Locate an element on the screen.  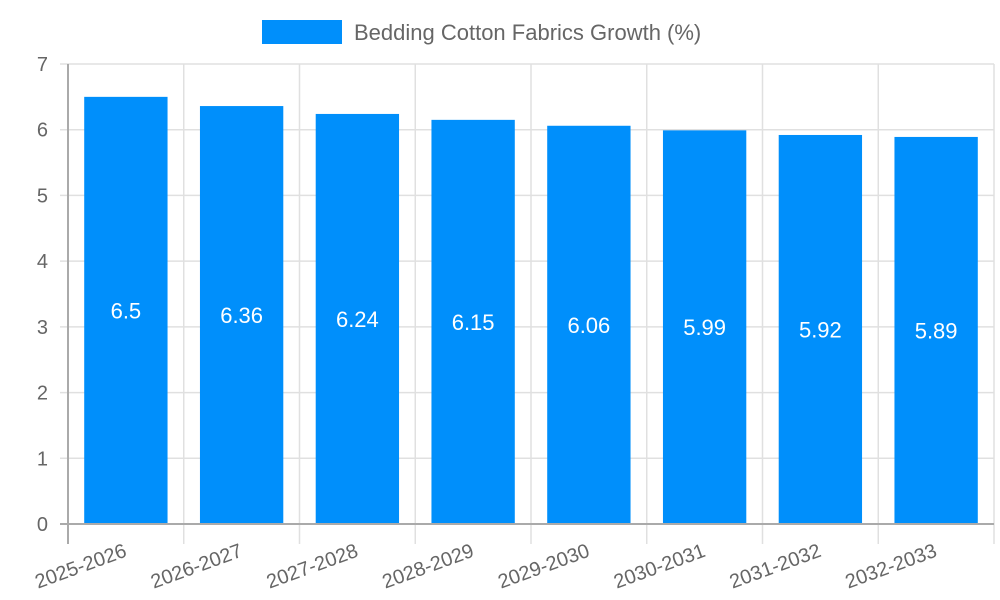
x-tick-label: 2027-2028 is located at coordinates (312, 566).